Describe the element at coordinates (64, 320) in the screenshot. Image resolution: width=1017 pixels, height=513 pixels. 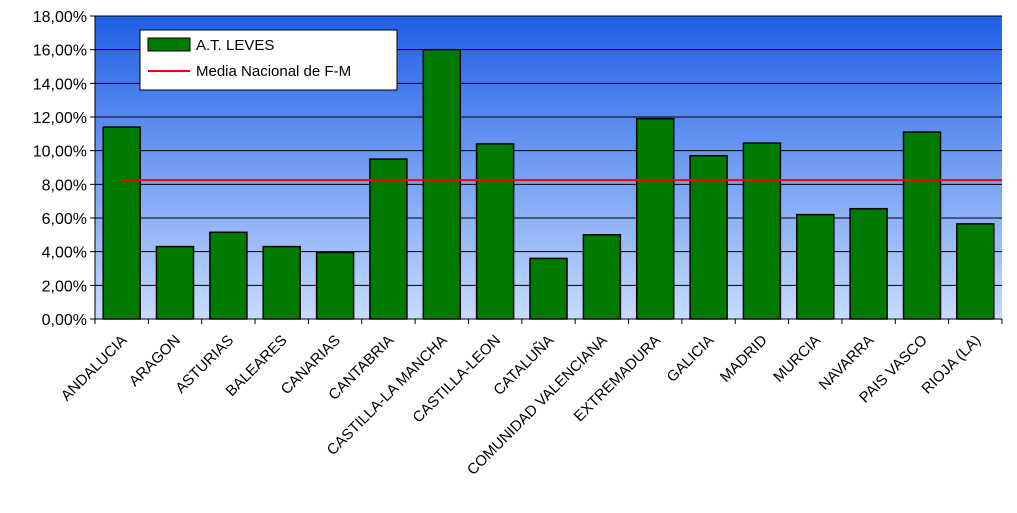
I see `y-tick-label: 0,00%` at that location.